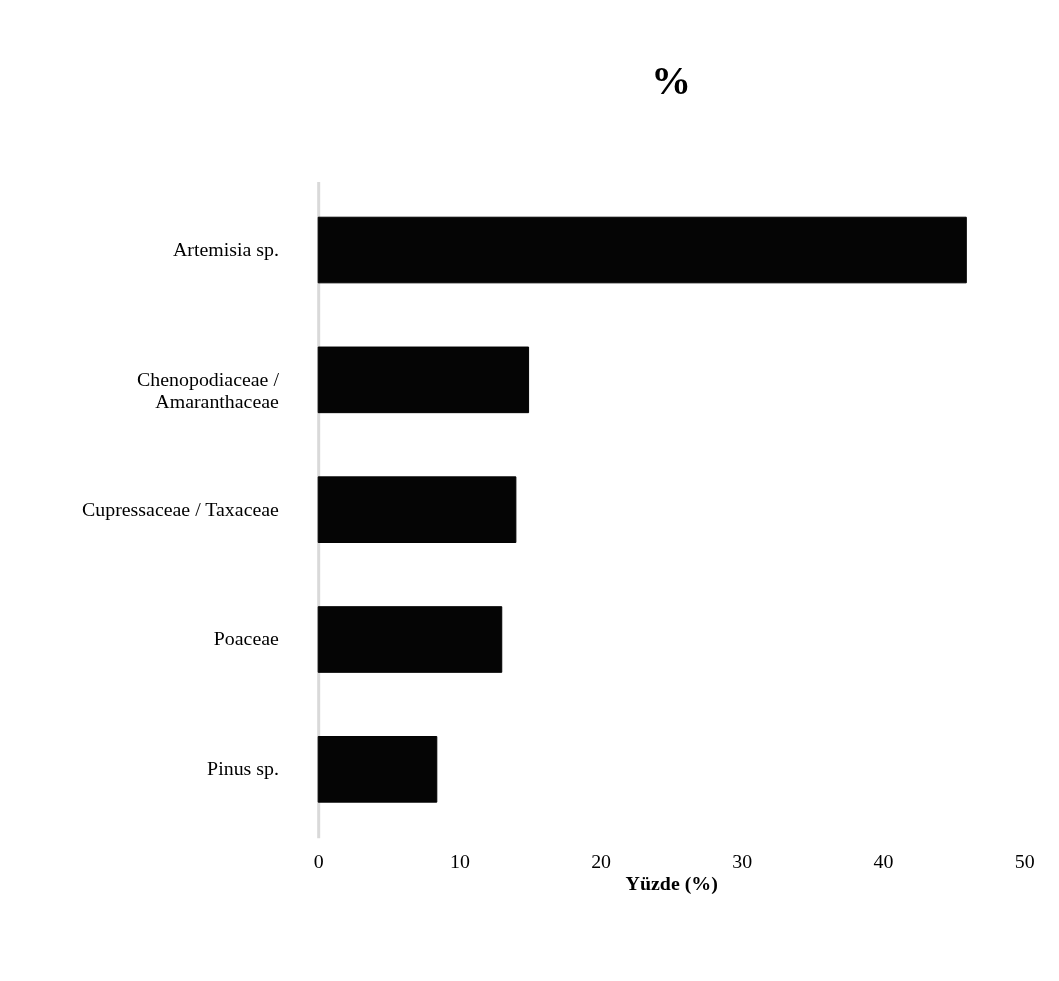  What do you see at coordinates (225, 248) in the screenshot?
I see `y-tick-label: Artemisia sp.` at bounding box center [225, 248].